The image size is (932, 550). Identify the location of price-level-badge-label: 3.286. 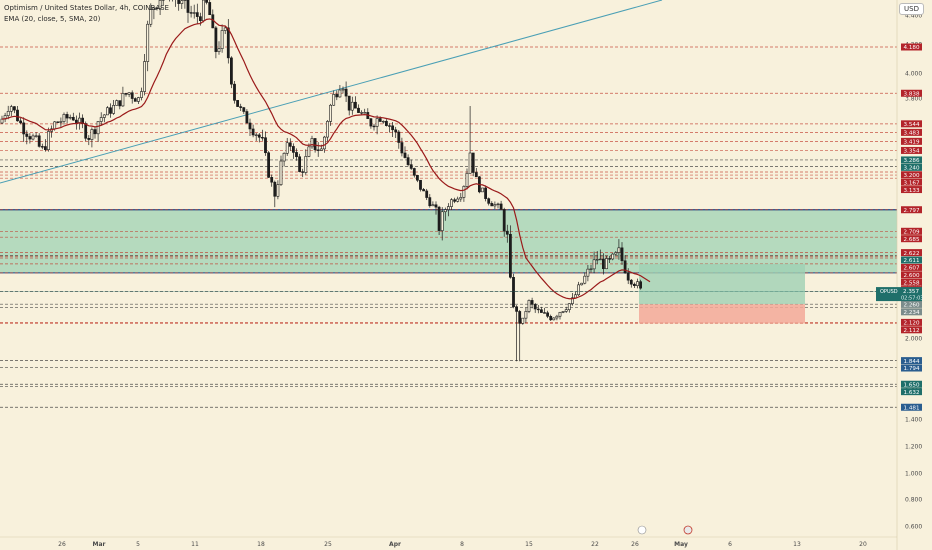
(912, 161).